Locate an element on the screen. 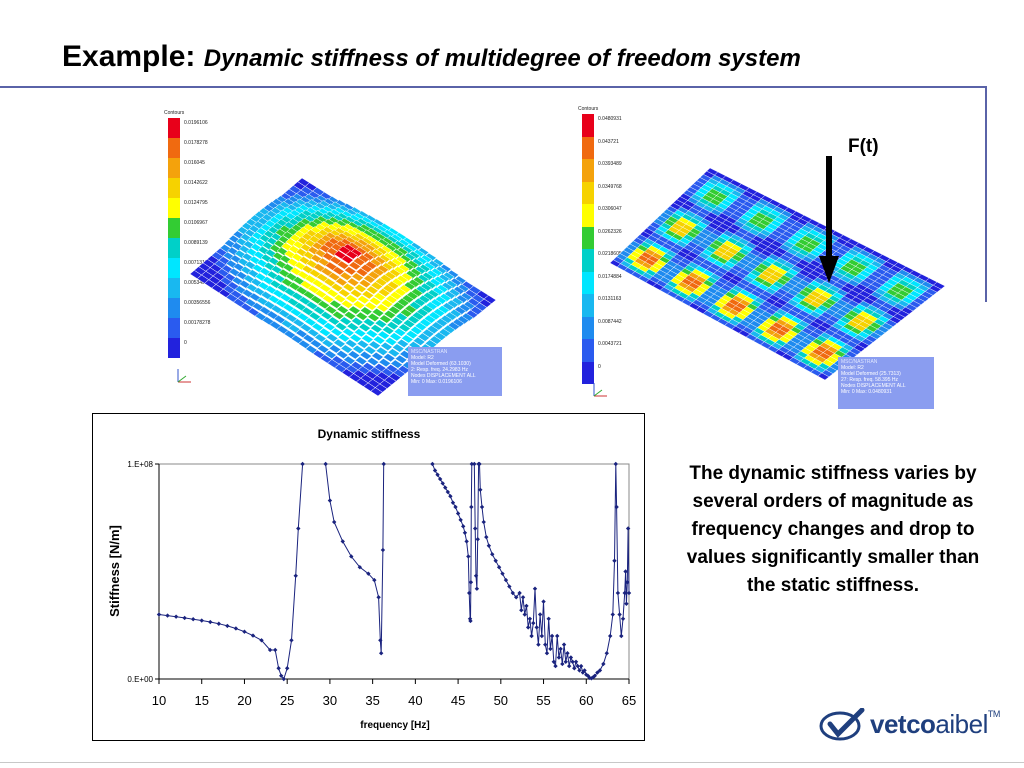  y-tick-label: 0.E+00 is located at coordinates (140, 679).